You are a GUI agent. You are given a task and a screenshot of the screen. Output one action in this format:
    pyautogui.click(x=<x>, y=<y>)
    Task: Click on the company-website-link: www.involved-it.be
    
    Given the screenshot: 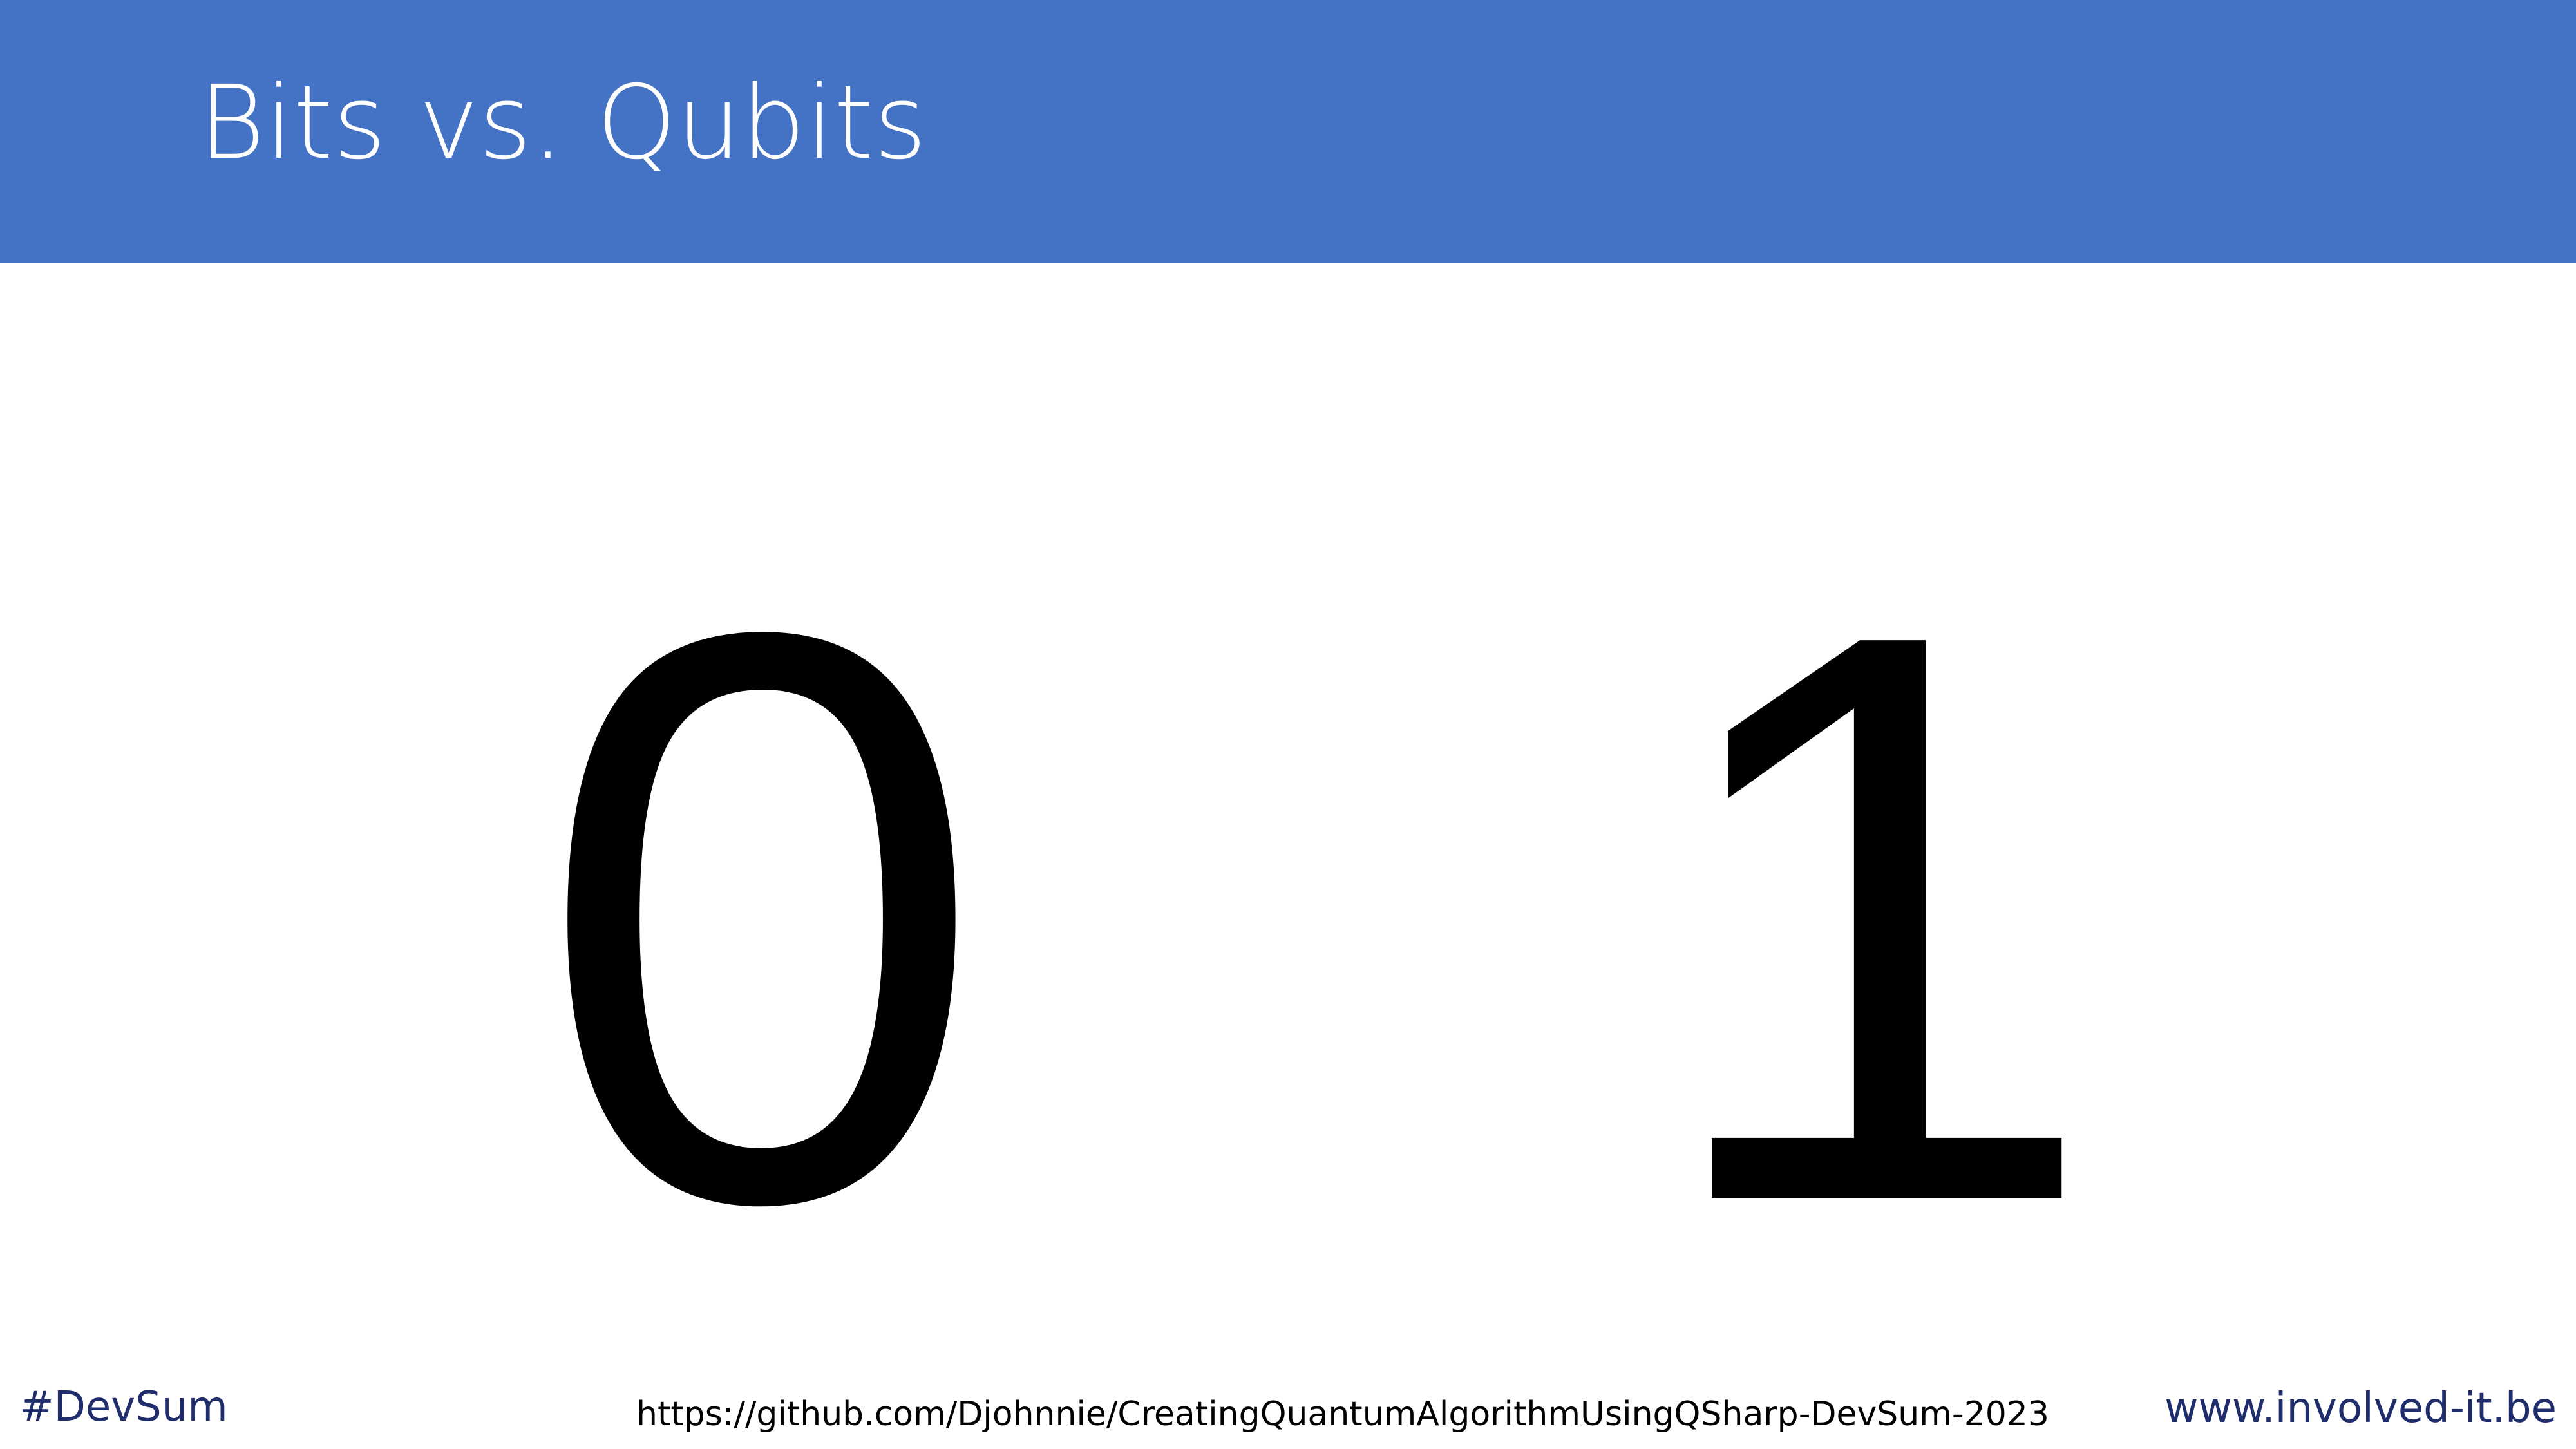 What is the action you would take?
    pyautogui.click(x=2361, y=1409)
    